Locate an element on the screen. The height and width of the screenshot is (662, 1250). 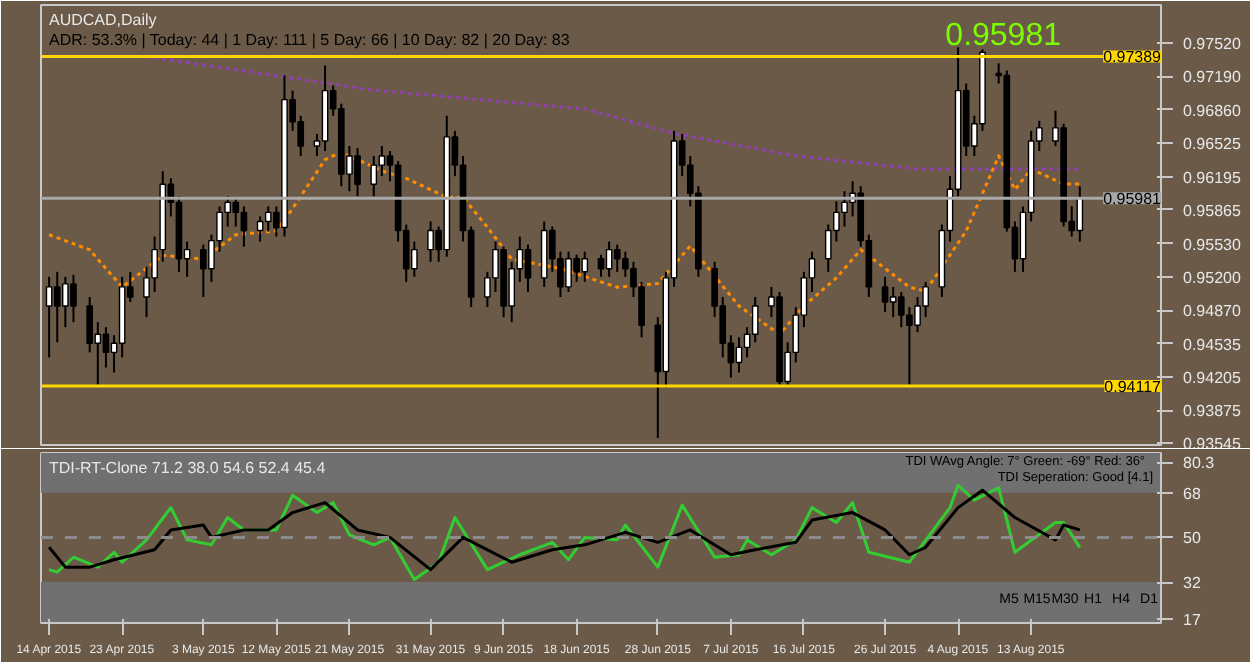
y-tick-label: 0.95530 is located at coordinates (1212, 244).